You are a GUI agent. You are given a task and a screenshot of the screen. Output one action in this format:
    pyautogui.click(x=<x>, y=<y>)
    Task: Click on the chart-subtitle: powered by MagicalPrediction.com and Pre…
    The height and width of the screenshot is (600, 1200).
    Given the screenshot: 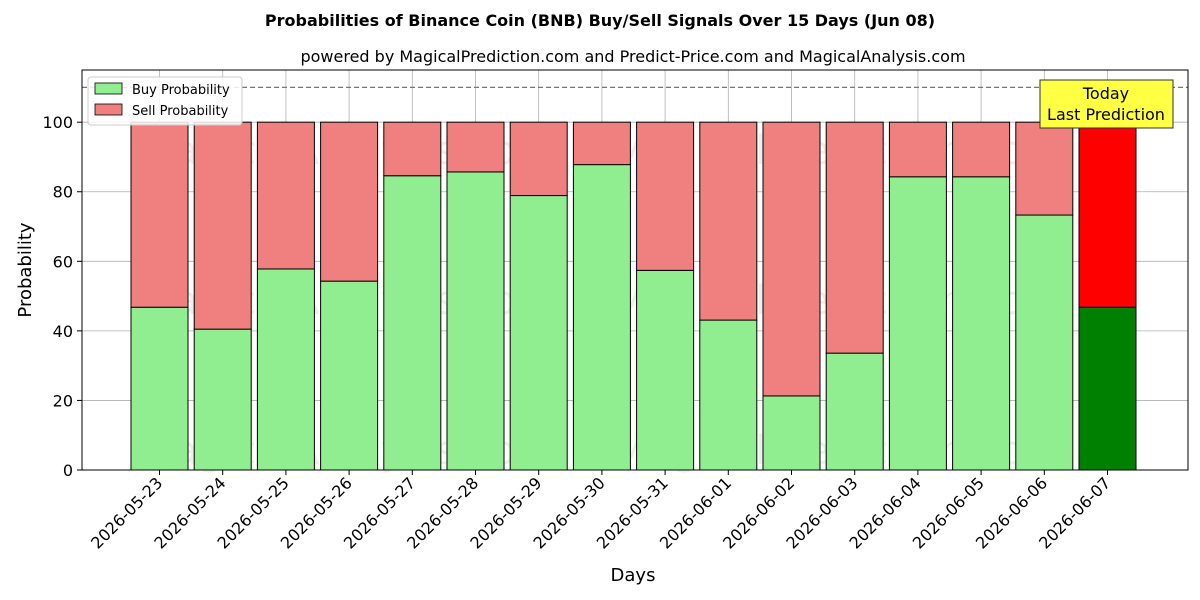 What is the action you would take?
    pyautogui.click(x=632, y=56)
    